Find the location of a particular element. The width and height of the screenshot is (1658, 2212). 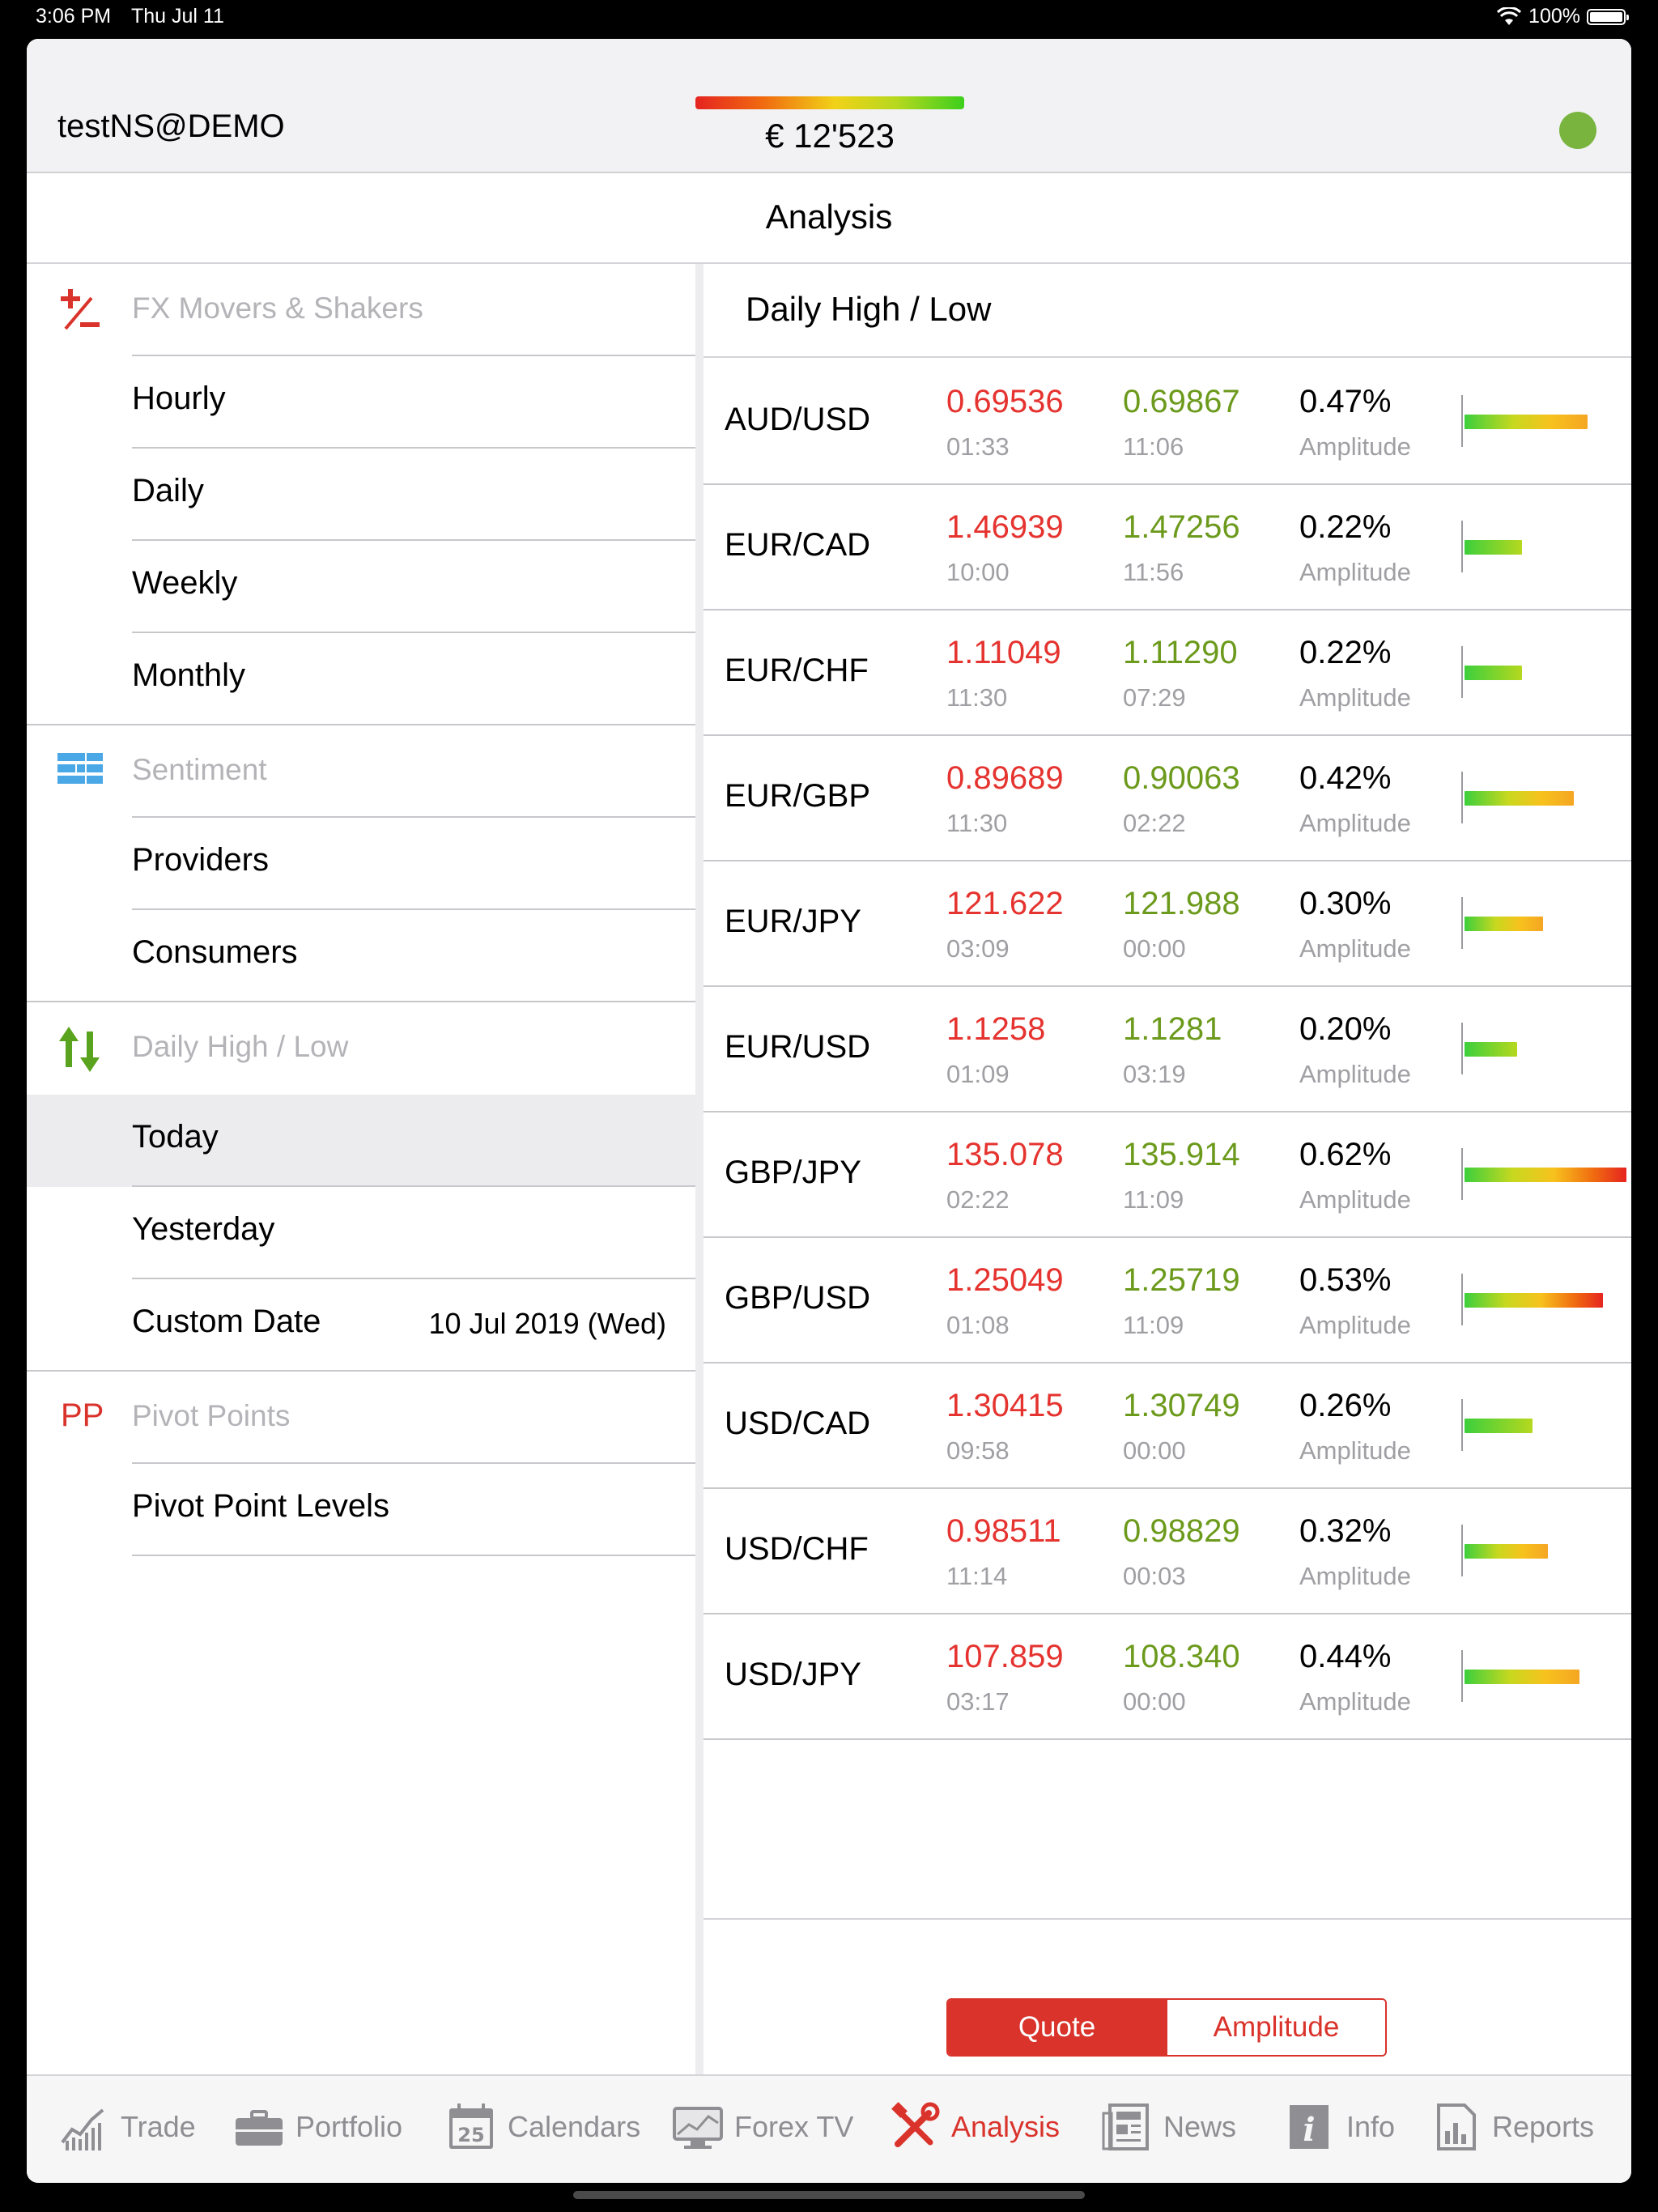

tab-forex-tv: Forex TV is located at coordinates (763, 2127).